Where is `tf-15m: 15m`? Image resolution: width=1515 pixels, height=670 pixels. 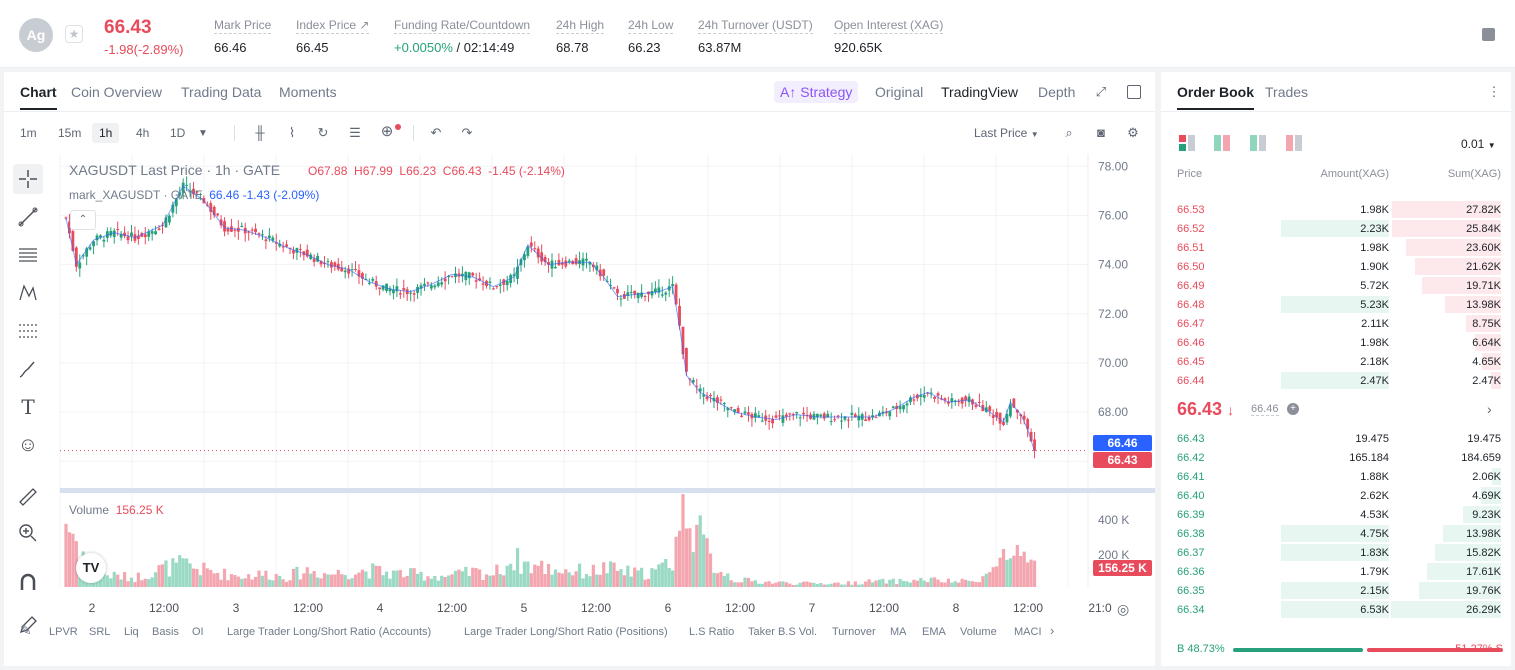
tf-15m: 15m is located at coordinates (70, 133).